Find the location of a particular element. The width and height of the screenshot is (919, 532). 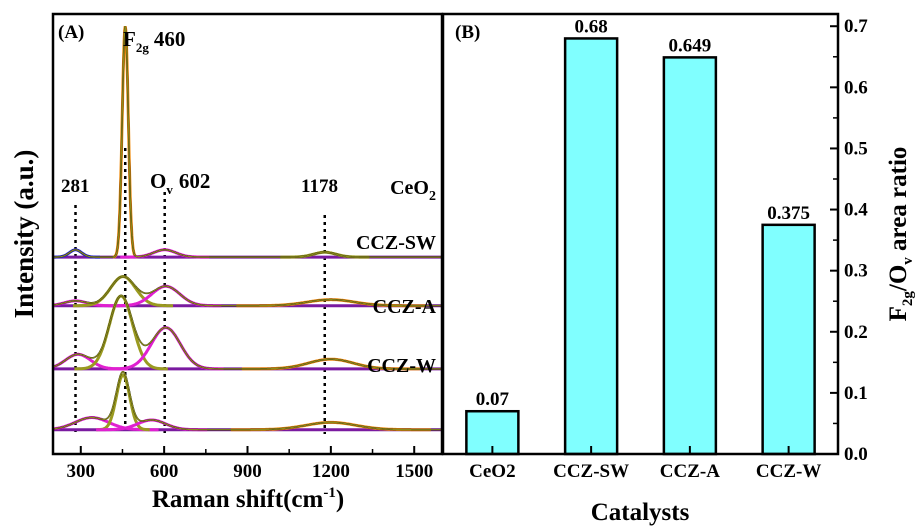

sample-labels: CeO2 CCZ-SW CCZ-A CCZ-W is located at coordinates (396, 277).